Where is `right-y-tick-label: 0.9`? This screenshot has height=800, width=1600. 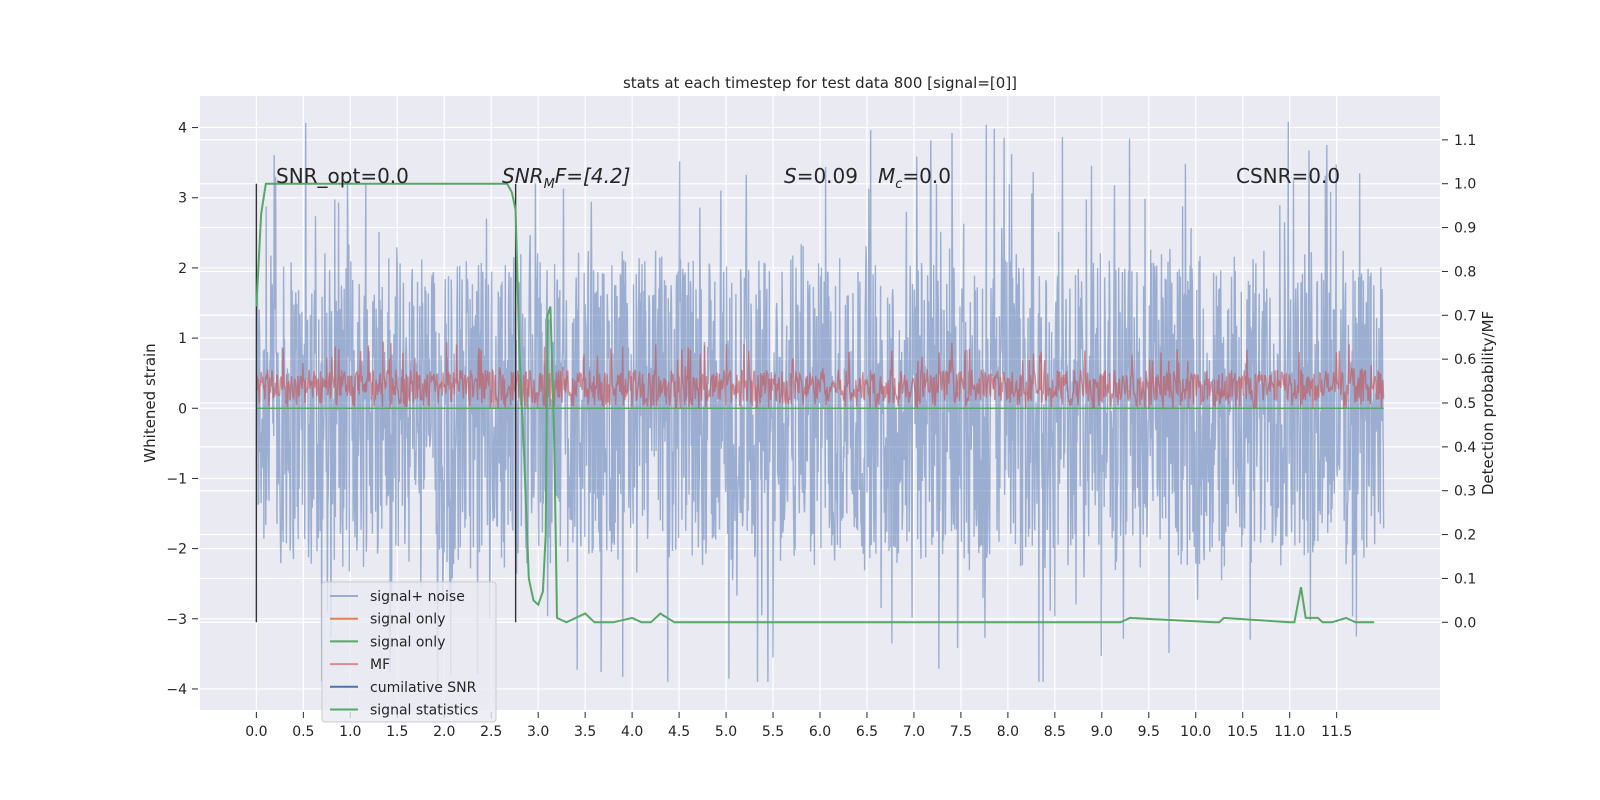 right-y-tick-label: 0.9 is located at coordinates (1465, 229).